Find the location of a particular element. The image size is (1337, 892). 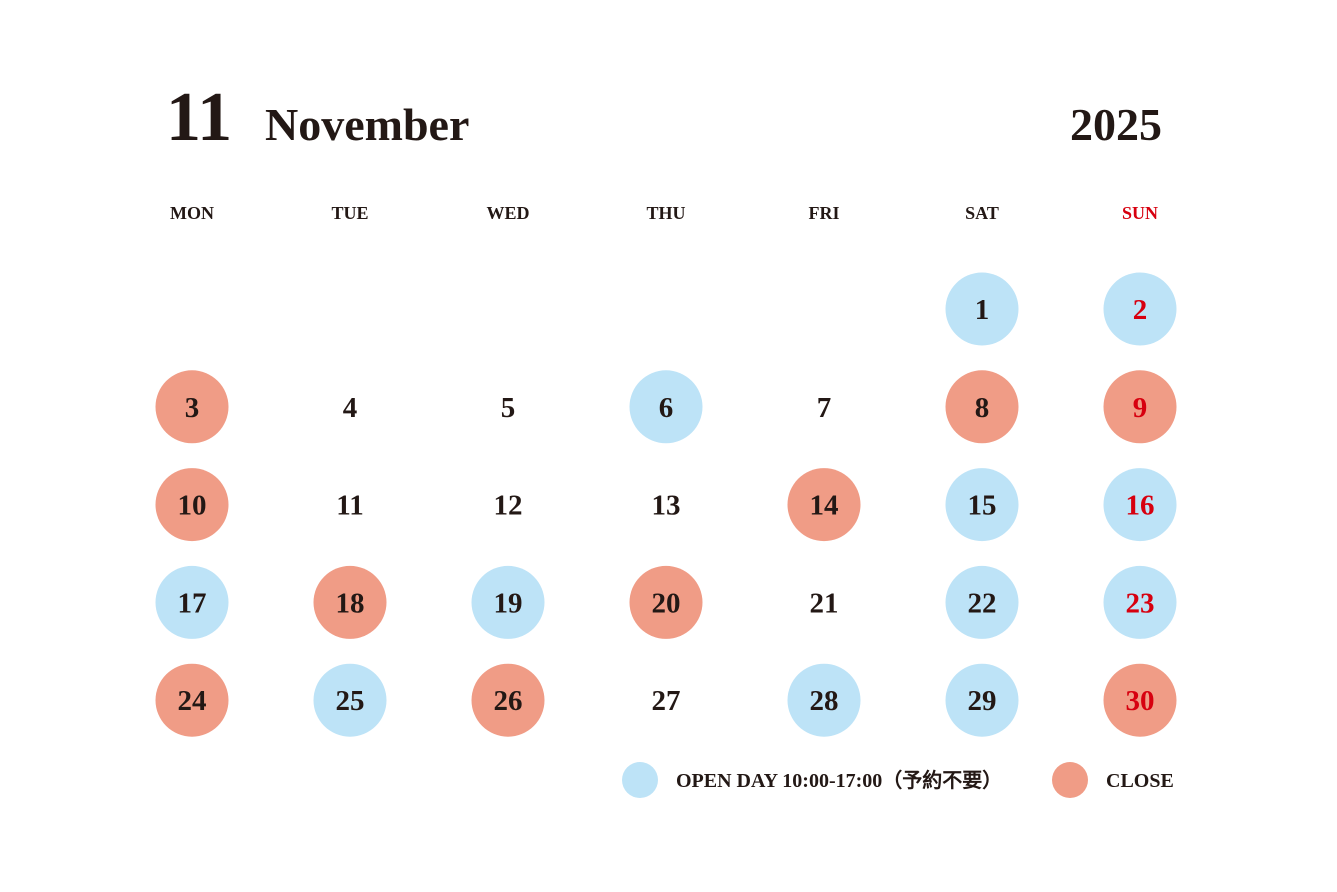

day-number: 3 is located at coordinates (192, 408).